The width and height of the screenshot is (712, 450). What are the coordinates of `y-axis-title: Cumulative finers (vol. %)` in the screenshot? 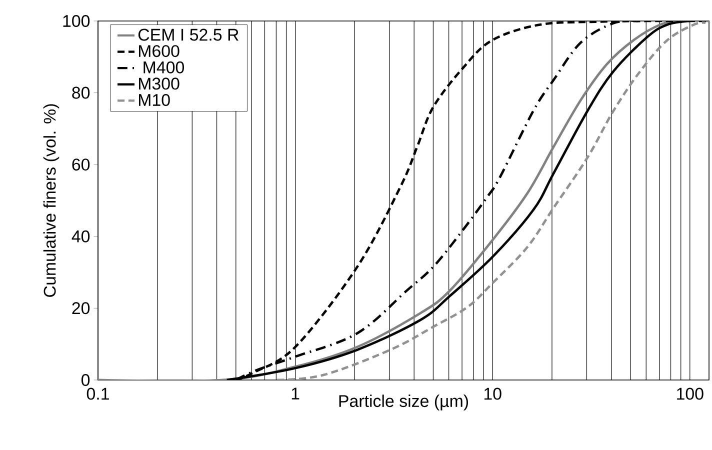 It's located at (51, 200).